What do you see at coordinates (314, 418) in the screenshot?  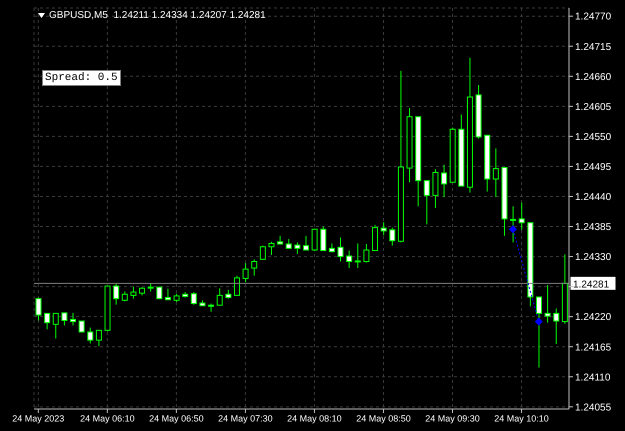 I see `x-tick-label: 24 May 08:10` at bounding box center [314, 418].